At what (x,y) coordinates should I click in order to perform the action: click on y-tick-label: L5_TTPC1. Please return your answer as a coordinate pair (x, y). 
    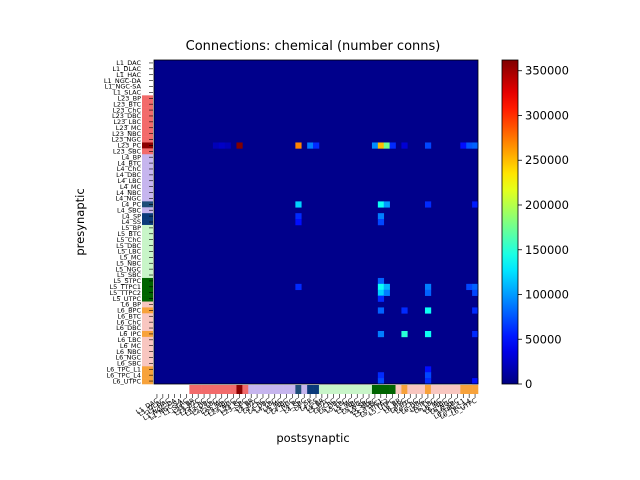
    Looking at the image, I should click on (125, 287).